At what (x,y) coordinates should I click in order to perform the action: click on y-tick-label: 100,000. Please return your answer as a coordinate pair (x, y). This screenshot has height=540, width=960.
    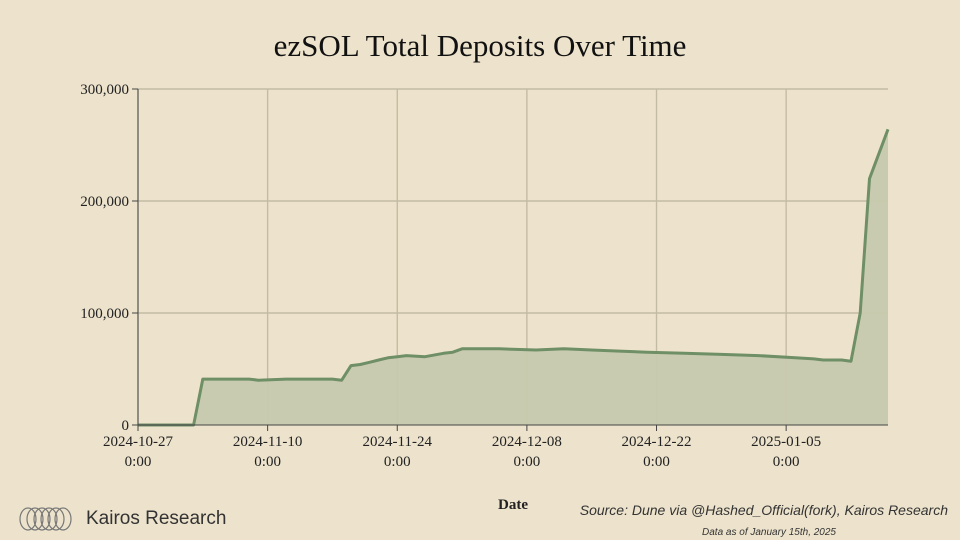
    Looking at the image, I should click on (104, 314).